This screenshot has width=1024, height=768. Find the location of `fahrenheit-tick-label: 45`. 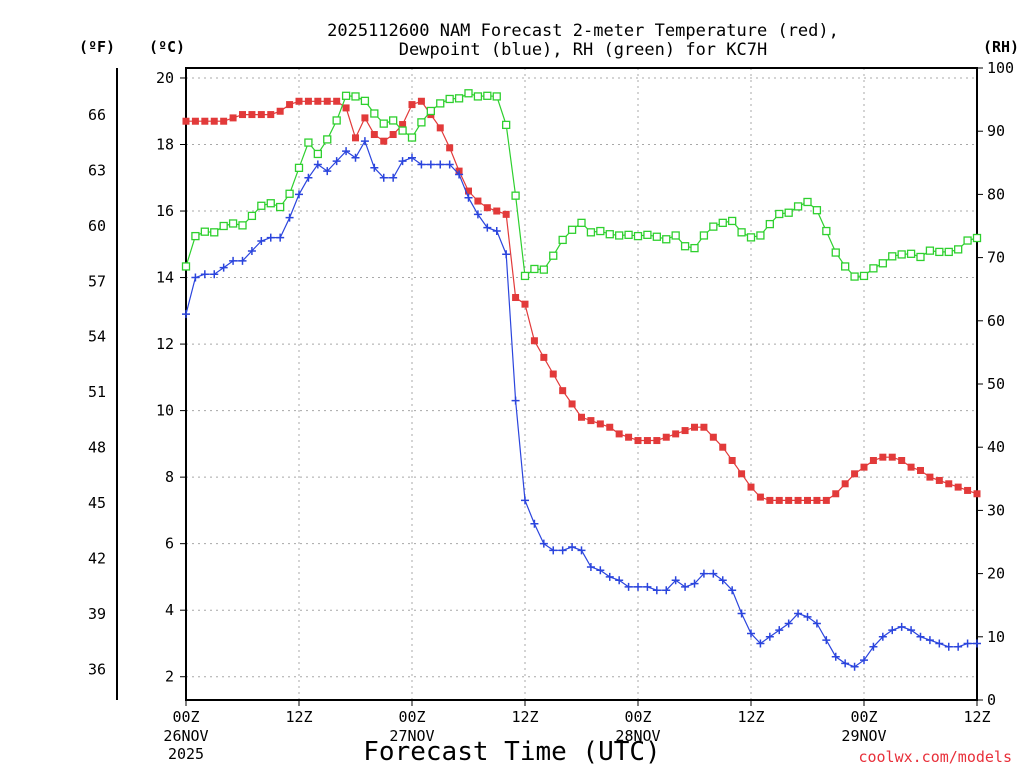

fahrenheit-tick-label: 45 is located at coordinates (97, 503).